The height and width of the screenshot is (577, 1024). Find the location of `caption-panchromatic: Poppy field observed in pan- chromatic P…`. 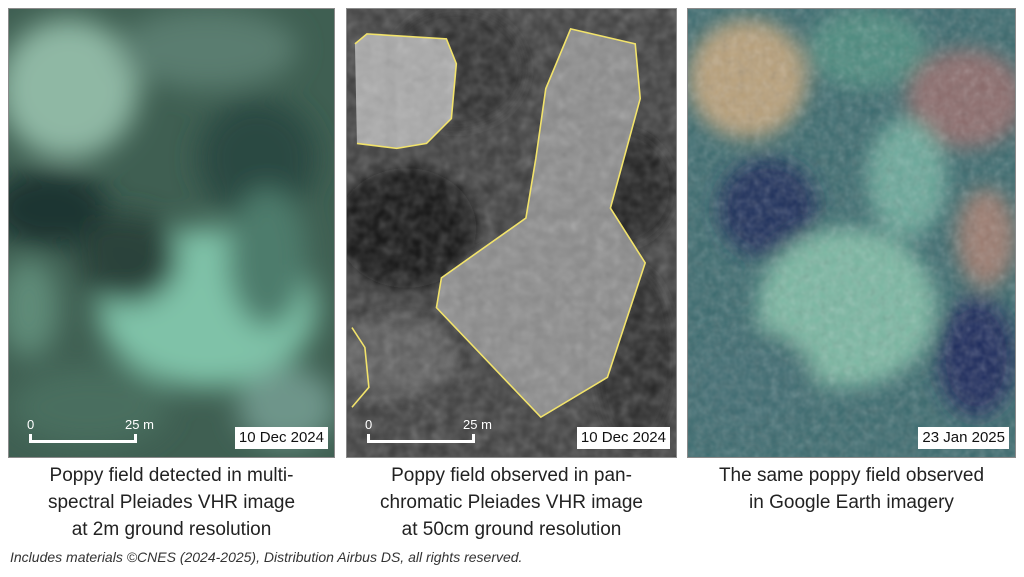

caption-panchromatic: Poppy field observed in pan- chromatic P… is located at coordinates (511, 502).